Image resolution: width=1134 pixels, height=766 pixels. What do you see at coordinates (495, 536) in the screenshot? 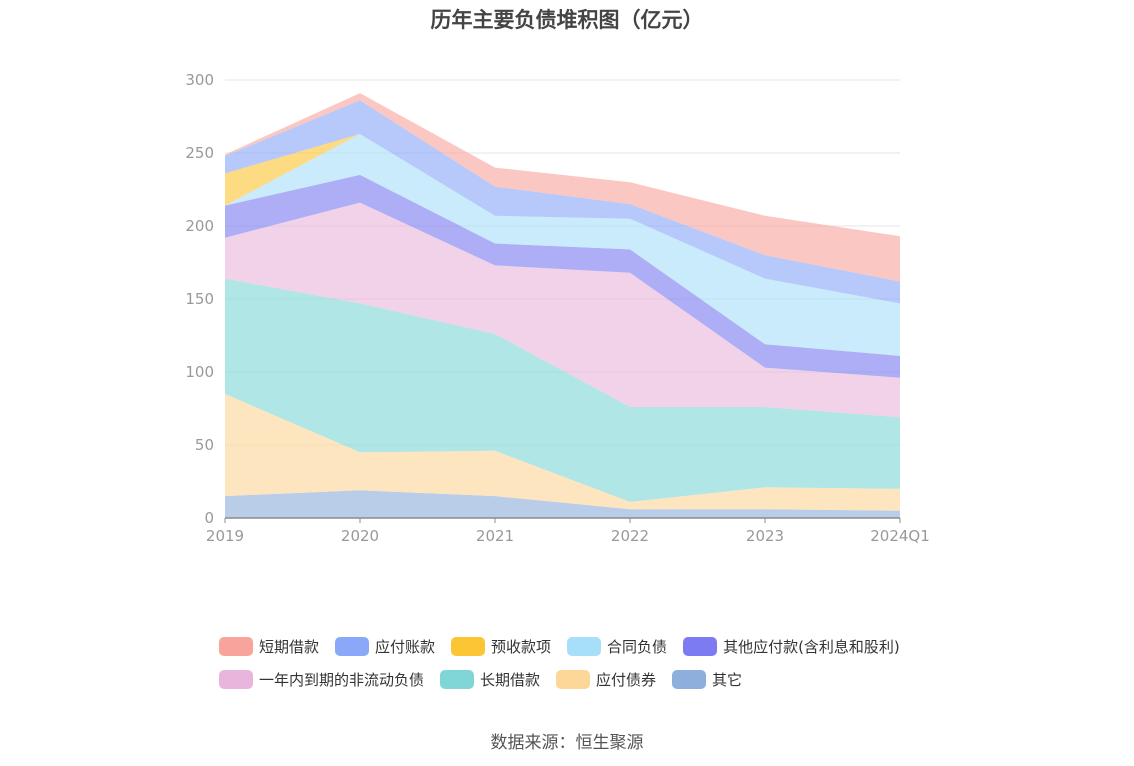
I see `x-tick-label: 2021` at bounding box center [495, 536].